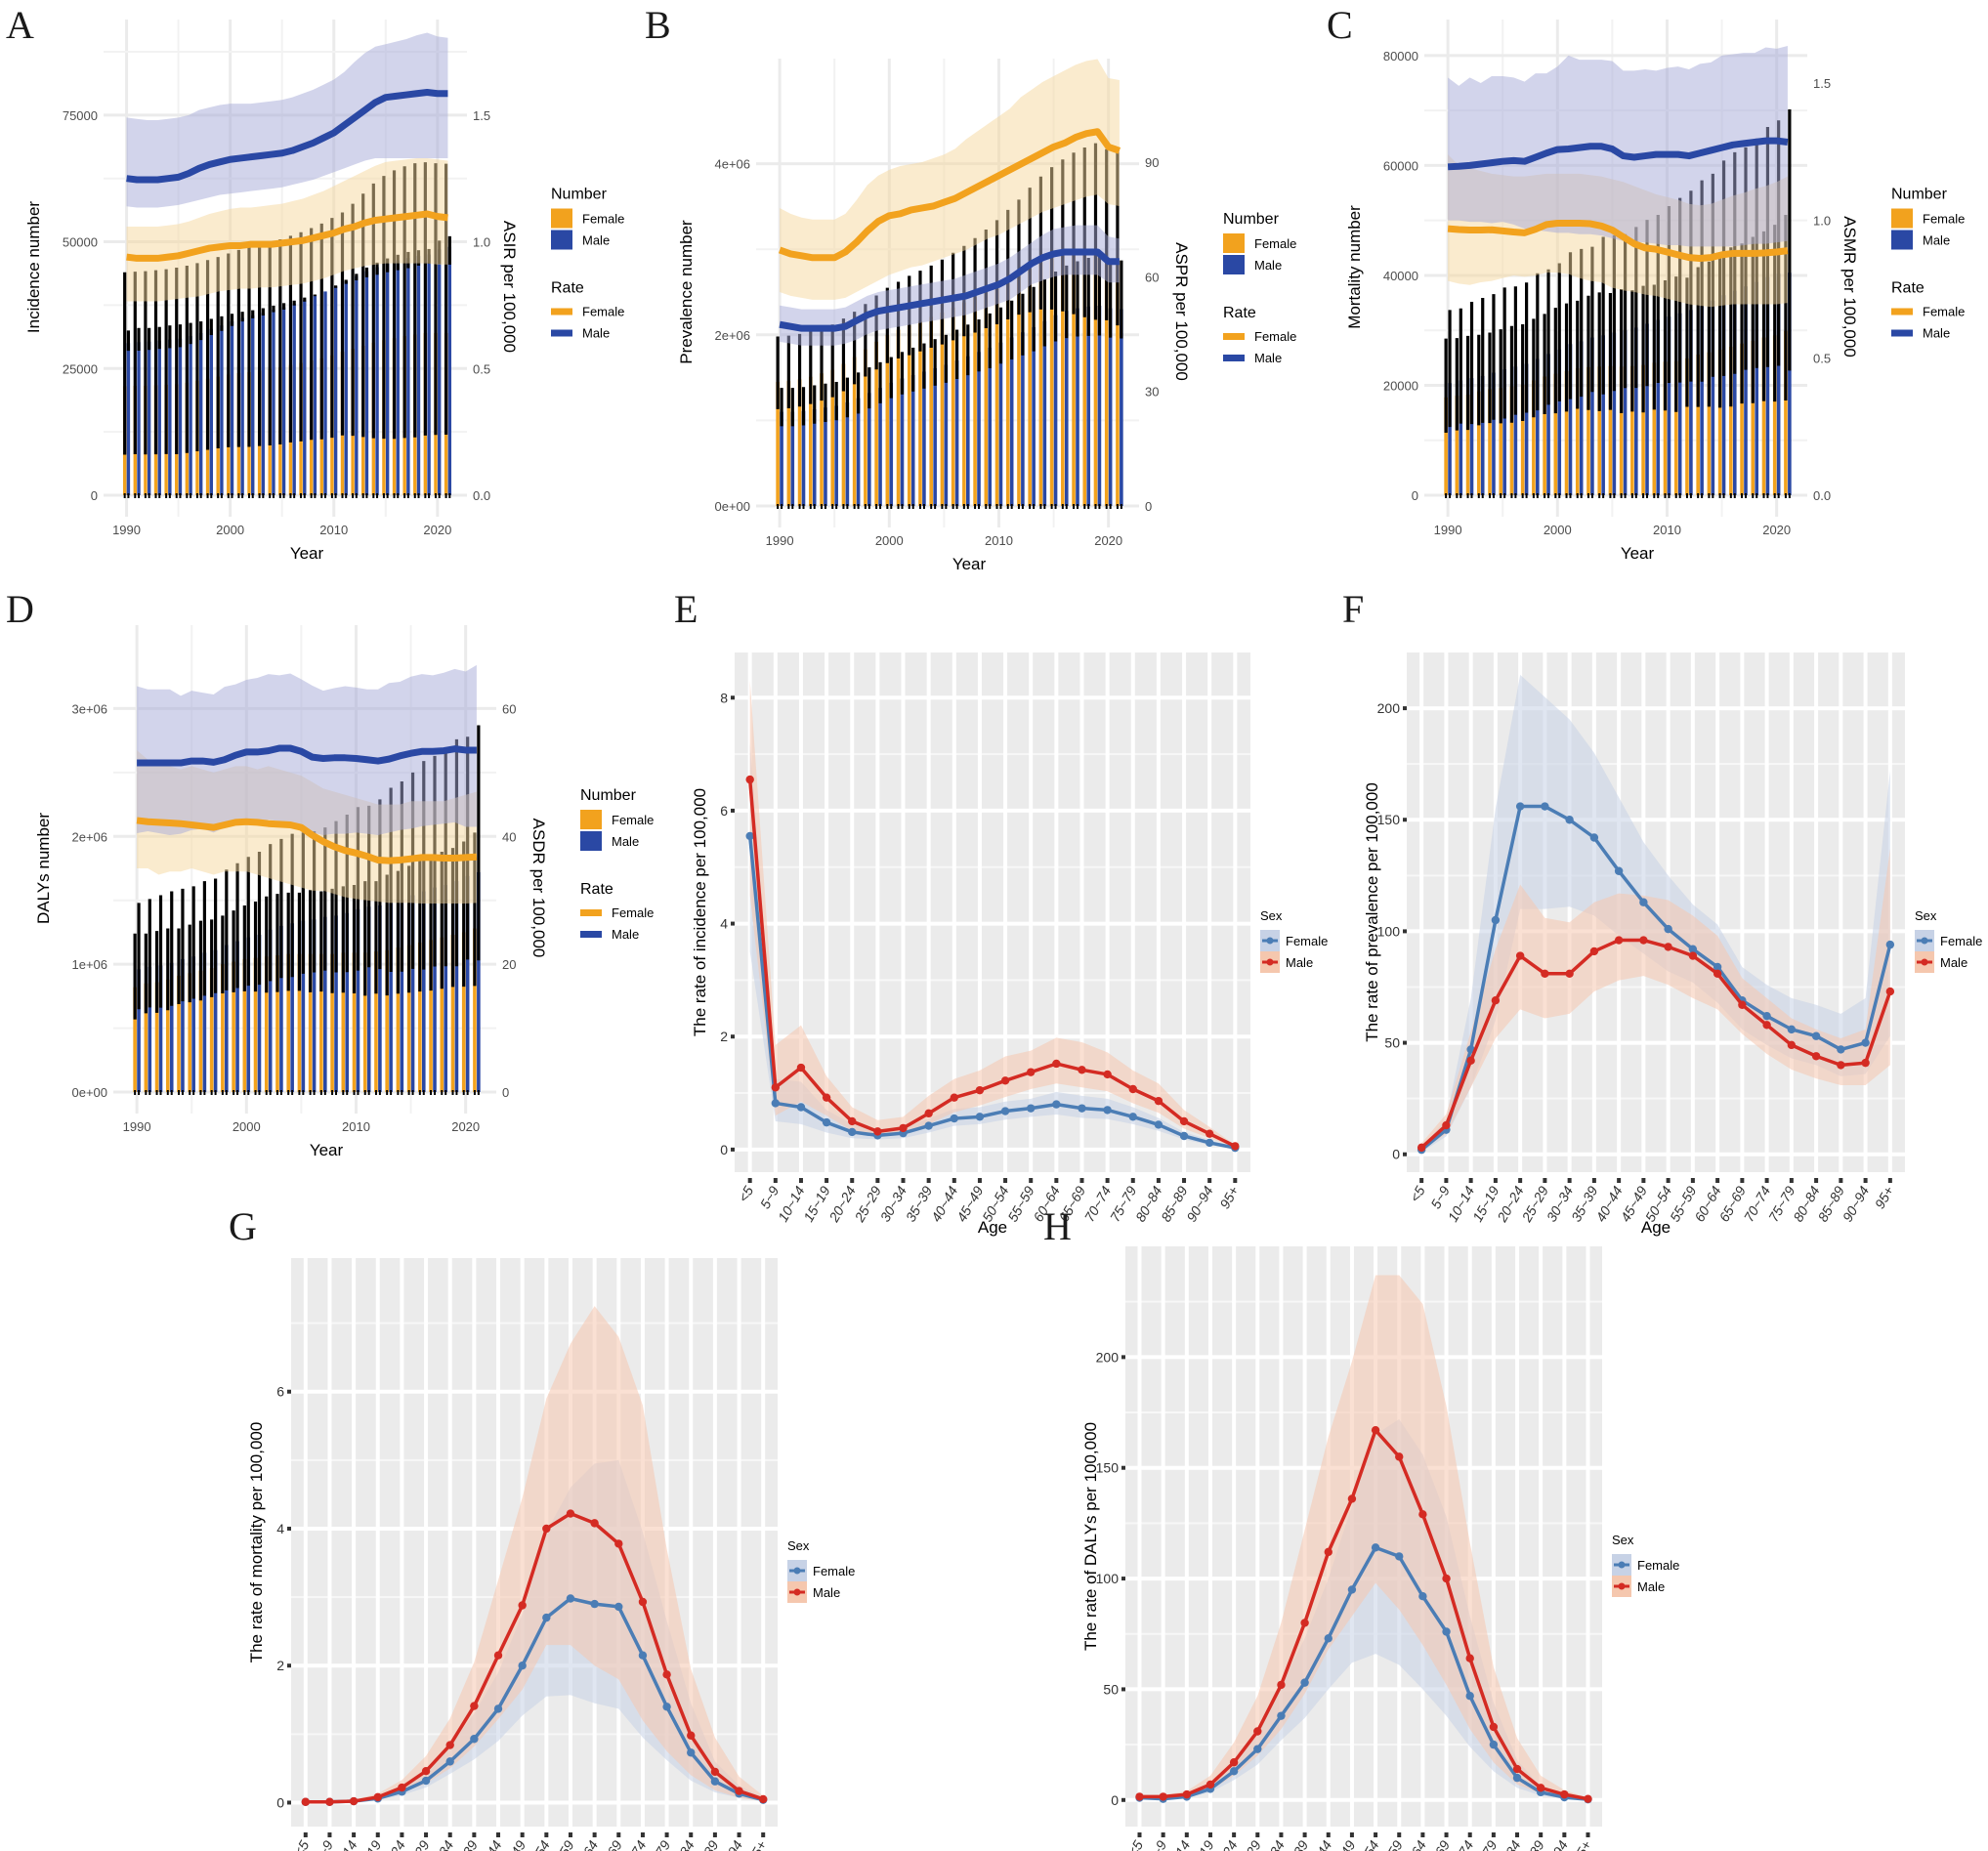  What do you see at coordinates (658, 25) in the screenshot?
I see `panel-label: B` at bounding box center [658, 25].